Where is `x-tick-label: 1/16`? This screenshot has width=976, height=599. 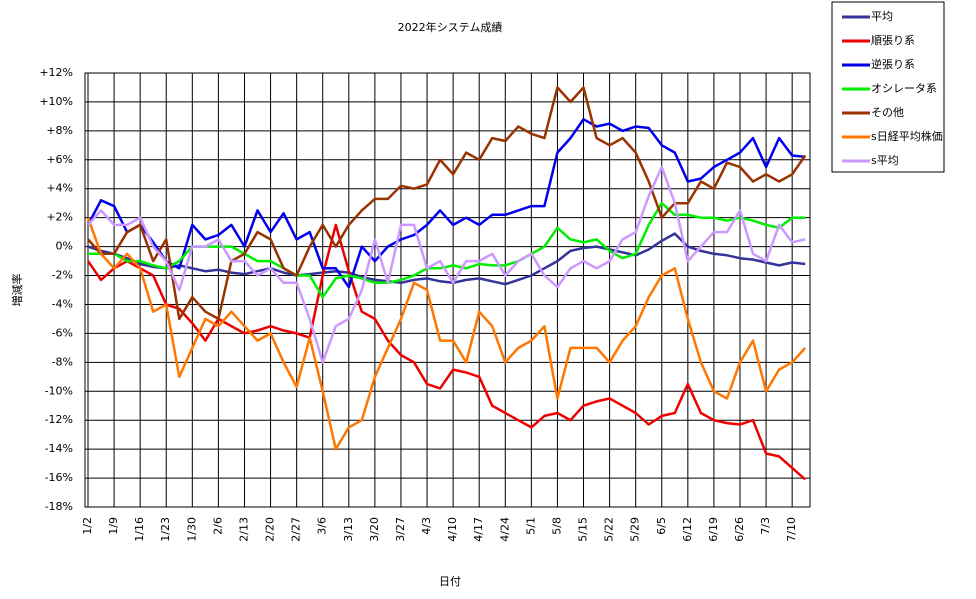 x-tick-label: 1/16 is located at coordinates (139, 529).